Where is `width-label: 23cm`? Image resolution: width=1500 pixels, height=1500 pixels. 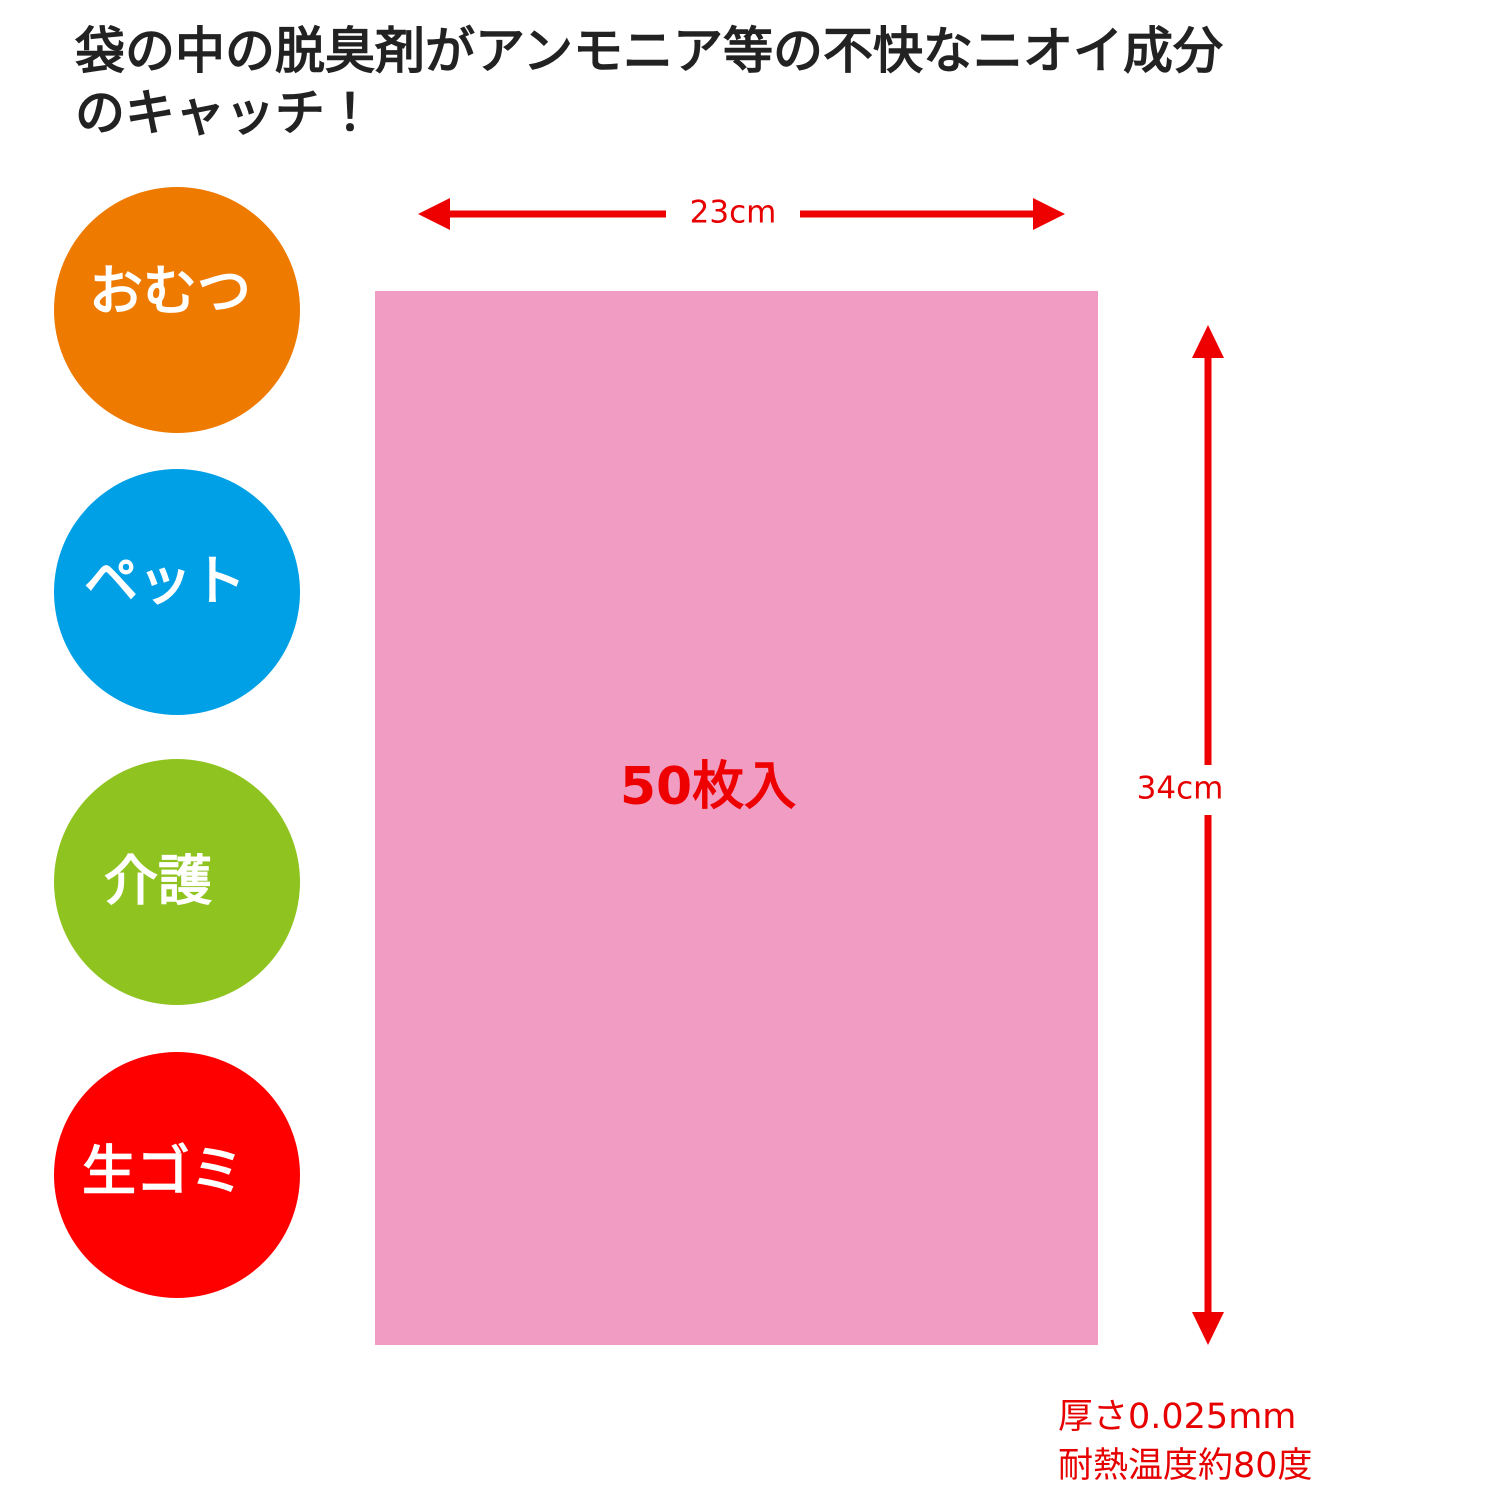 width-label: 23cm is located at coordinates (733, 213).